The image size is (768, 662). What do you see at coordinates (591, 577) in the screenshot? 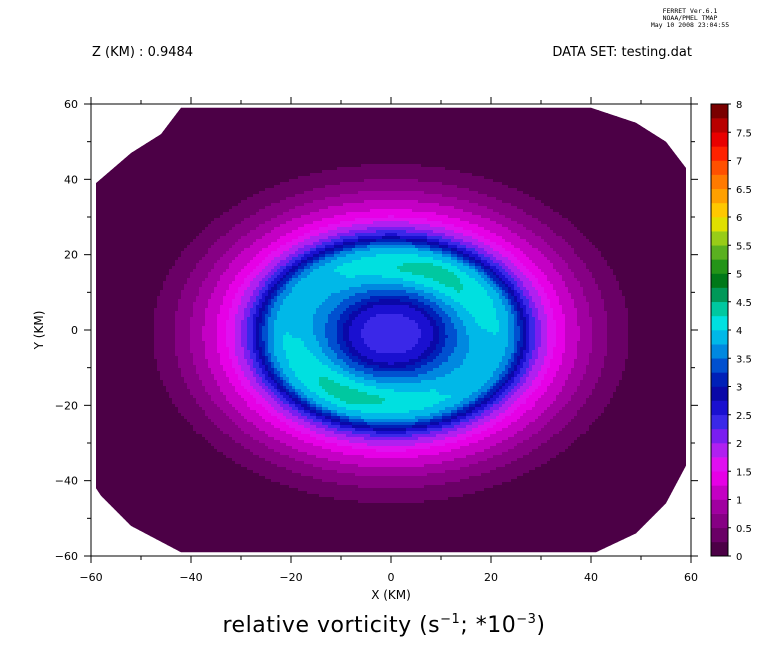
I see `x-tick-label: 40` at bounding box center [591, 577].